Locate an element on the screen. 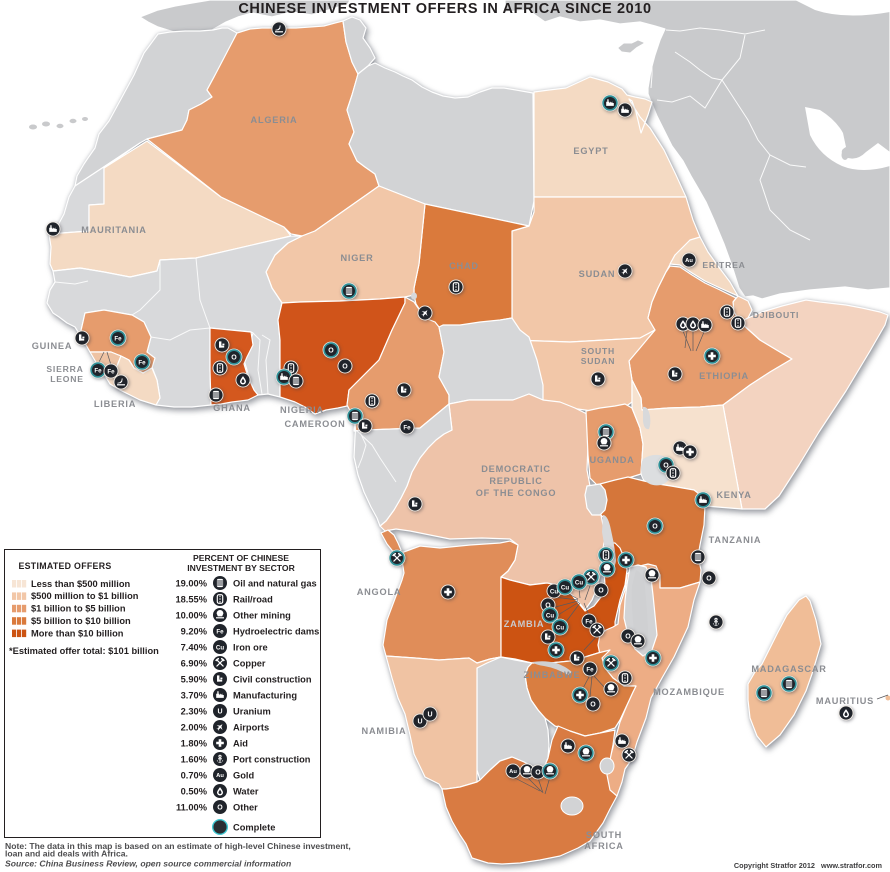  svg-text: ALGERIA is located at coordinates (274, 120).